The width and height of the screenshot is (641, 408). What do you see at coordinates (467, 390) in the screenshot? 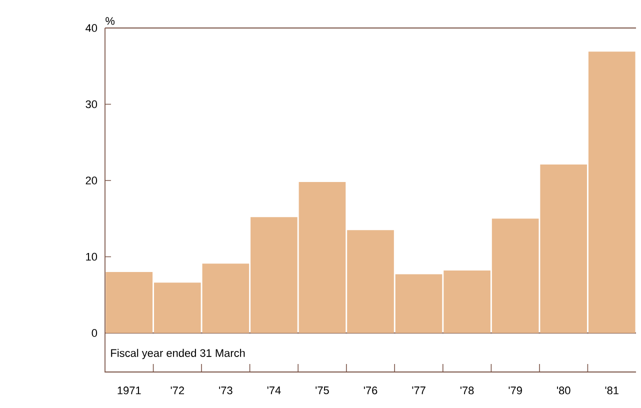
I see `x-tick-label: '78` at bounding box center [467, 390].